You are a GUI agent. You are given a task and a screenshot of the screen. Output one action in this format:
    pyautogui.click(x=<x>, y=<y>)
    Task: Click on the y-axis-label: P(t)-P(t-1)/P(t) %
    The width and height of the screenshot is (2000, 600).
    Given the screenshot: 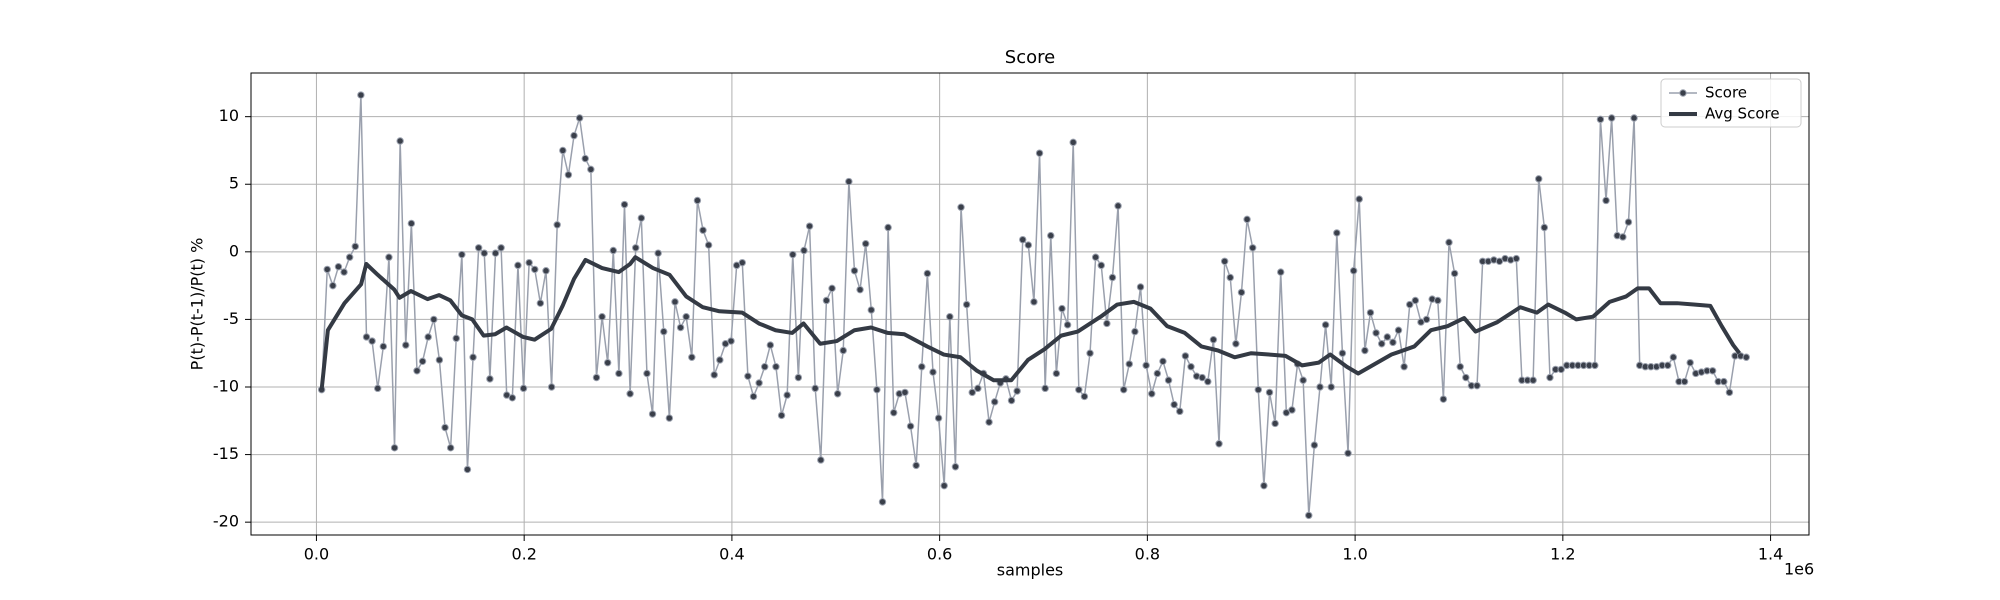 What is the action you would take?
    pyautogui.click(x=197, y=304)
    